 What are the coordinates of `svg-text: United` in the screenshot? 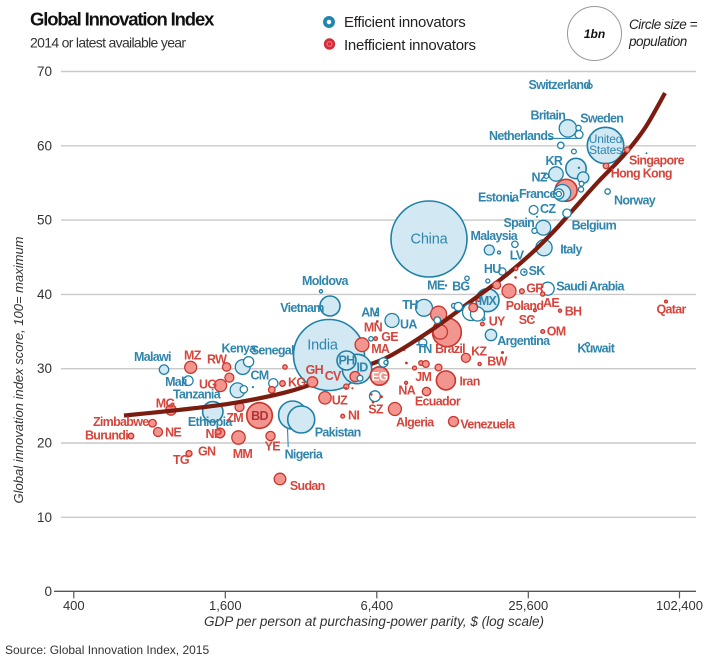 It's located at (606, 139).